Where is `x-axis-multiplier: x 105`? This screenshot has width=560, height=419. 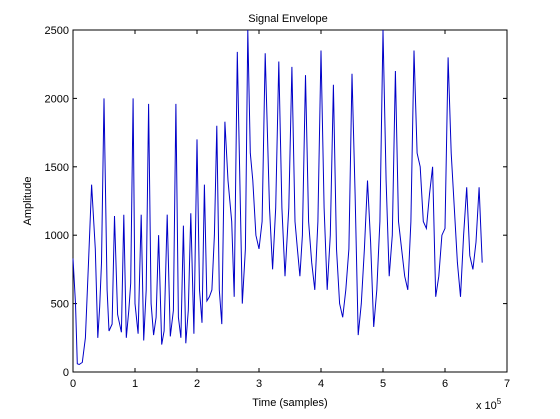
x-axis-multiplier: x 105 is located at coordinates (489, 404).